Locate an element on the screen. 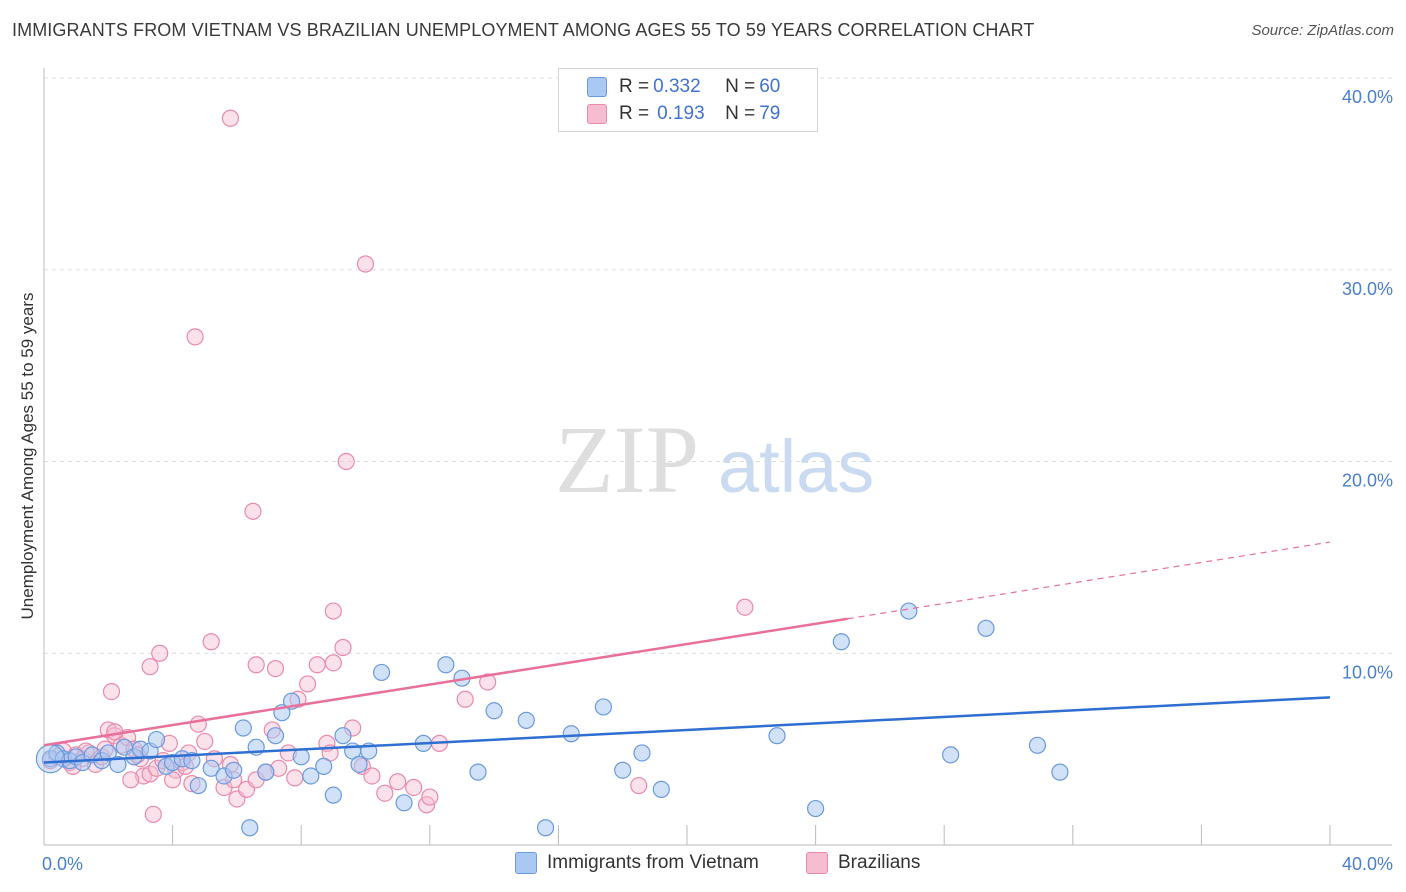 Image resolution: width=1406 pixels, height=892 pixels. legend-item-brazilians: Brazilians is located at coordinates (863, 863).